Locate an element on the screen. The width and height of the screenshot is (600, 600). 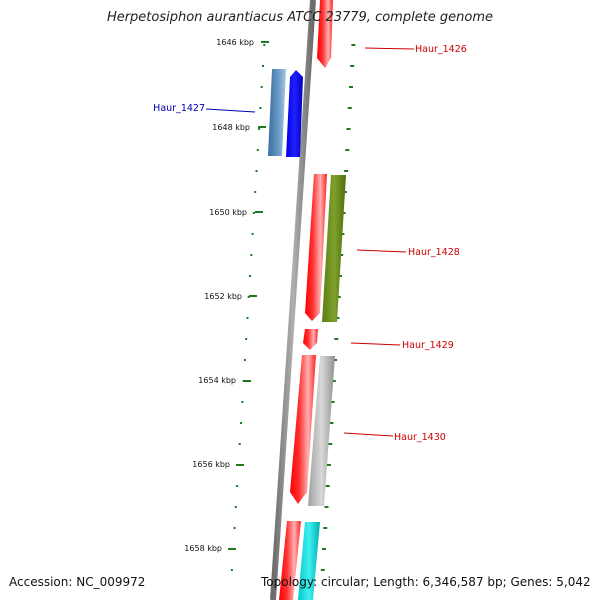
accession-label: Accession: NC_009972 is located at coordinates (77, 582).